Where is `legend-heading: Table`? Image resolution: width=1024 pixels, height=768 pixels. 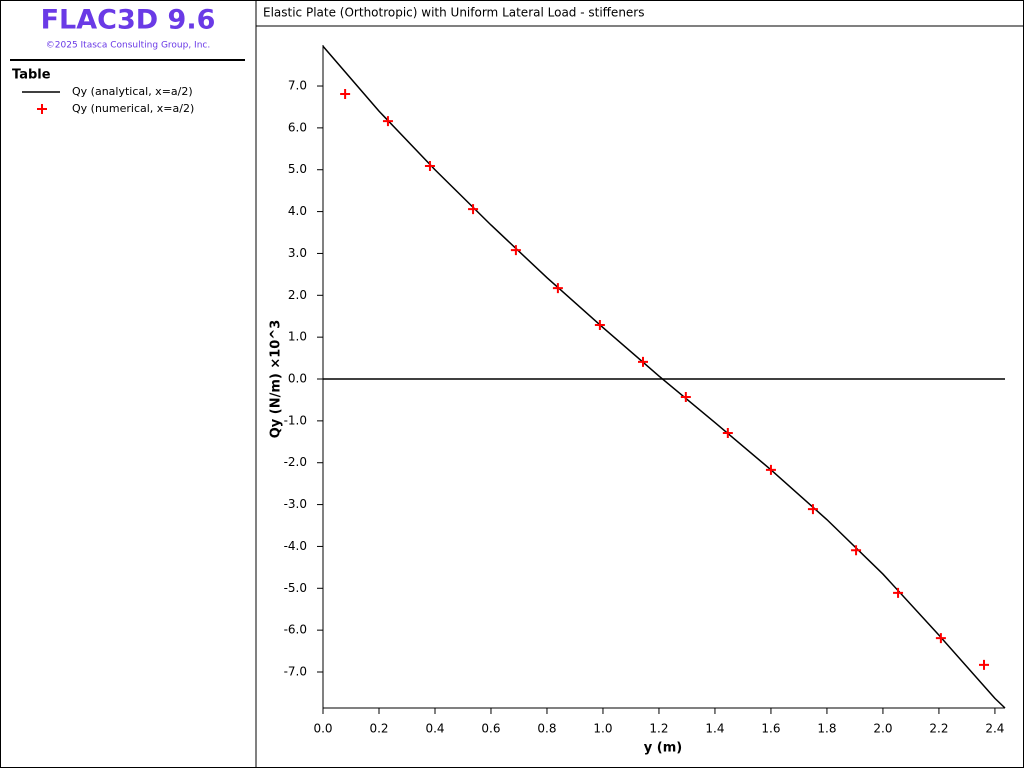
legend-heading: Table is located at coordinates (31, 75).